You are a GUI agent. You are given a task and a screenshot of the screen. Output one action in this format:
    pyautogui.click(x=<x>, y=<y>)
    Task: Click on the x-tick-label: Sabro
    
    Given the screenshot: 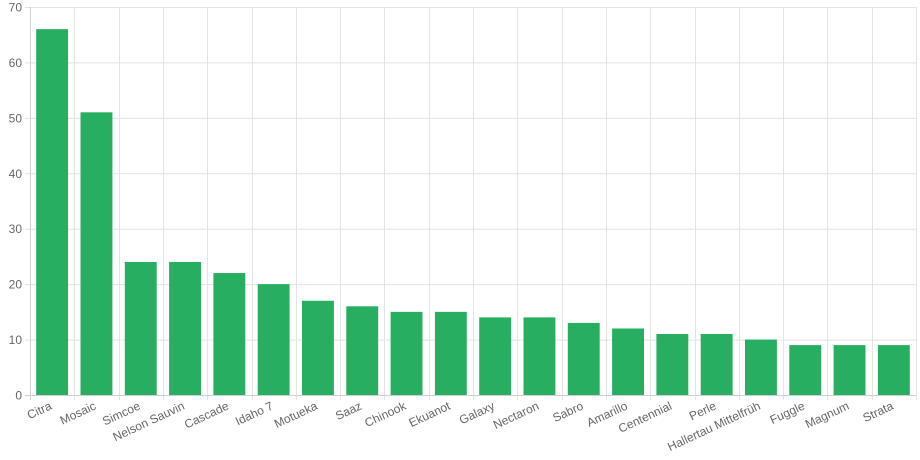 What is the action you would take?
    pyautogui.click(x=567, y=412)
    